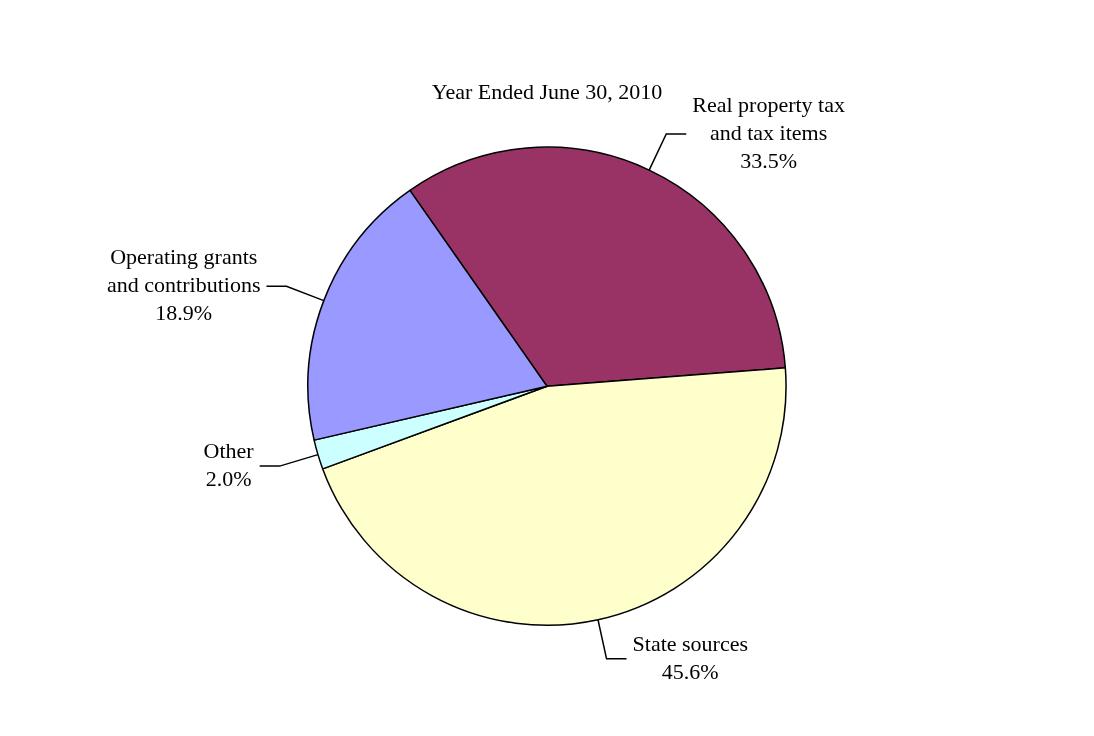 The image size is (1094, 736). Describe the element at coordinates (229, 450) in the screenshot. I see `slice-label: Other` at that location.